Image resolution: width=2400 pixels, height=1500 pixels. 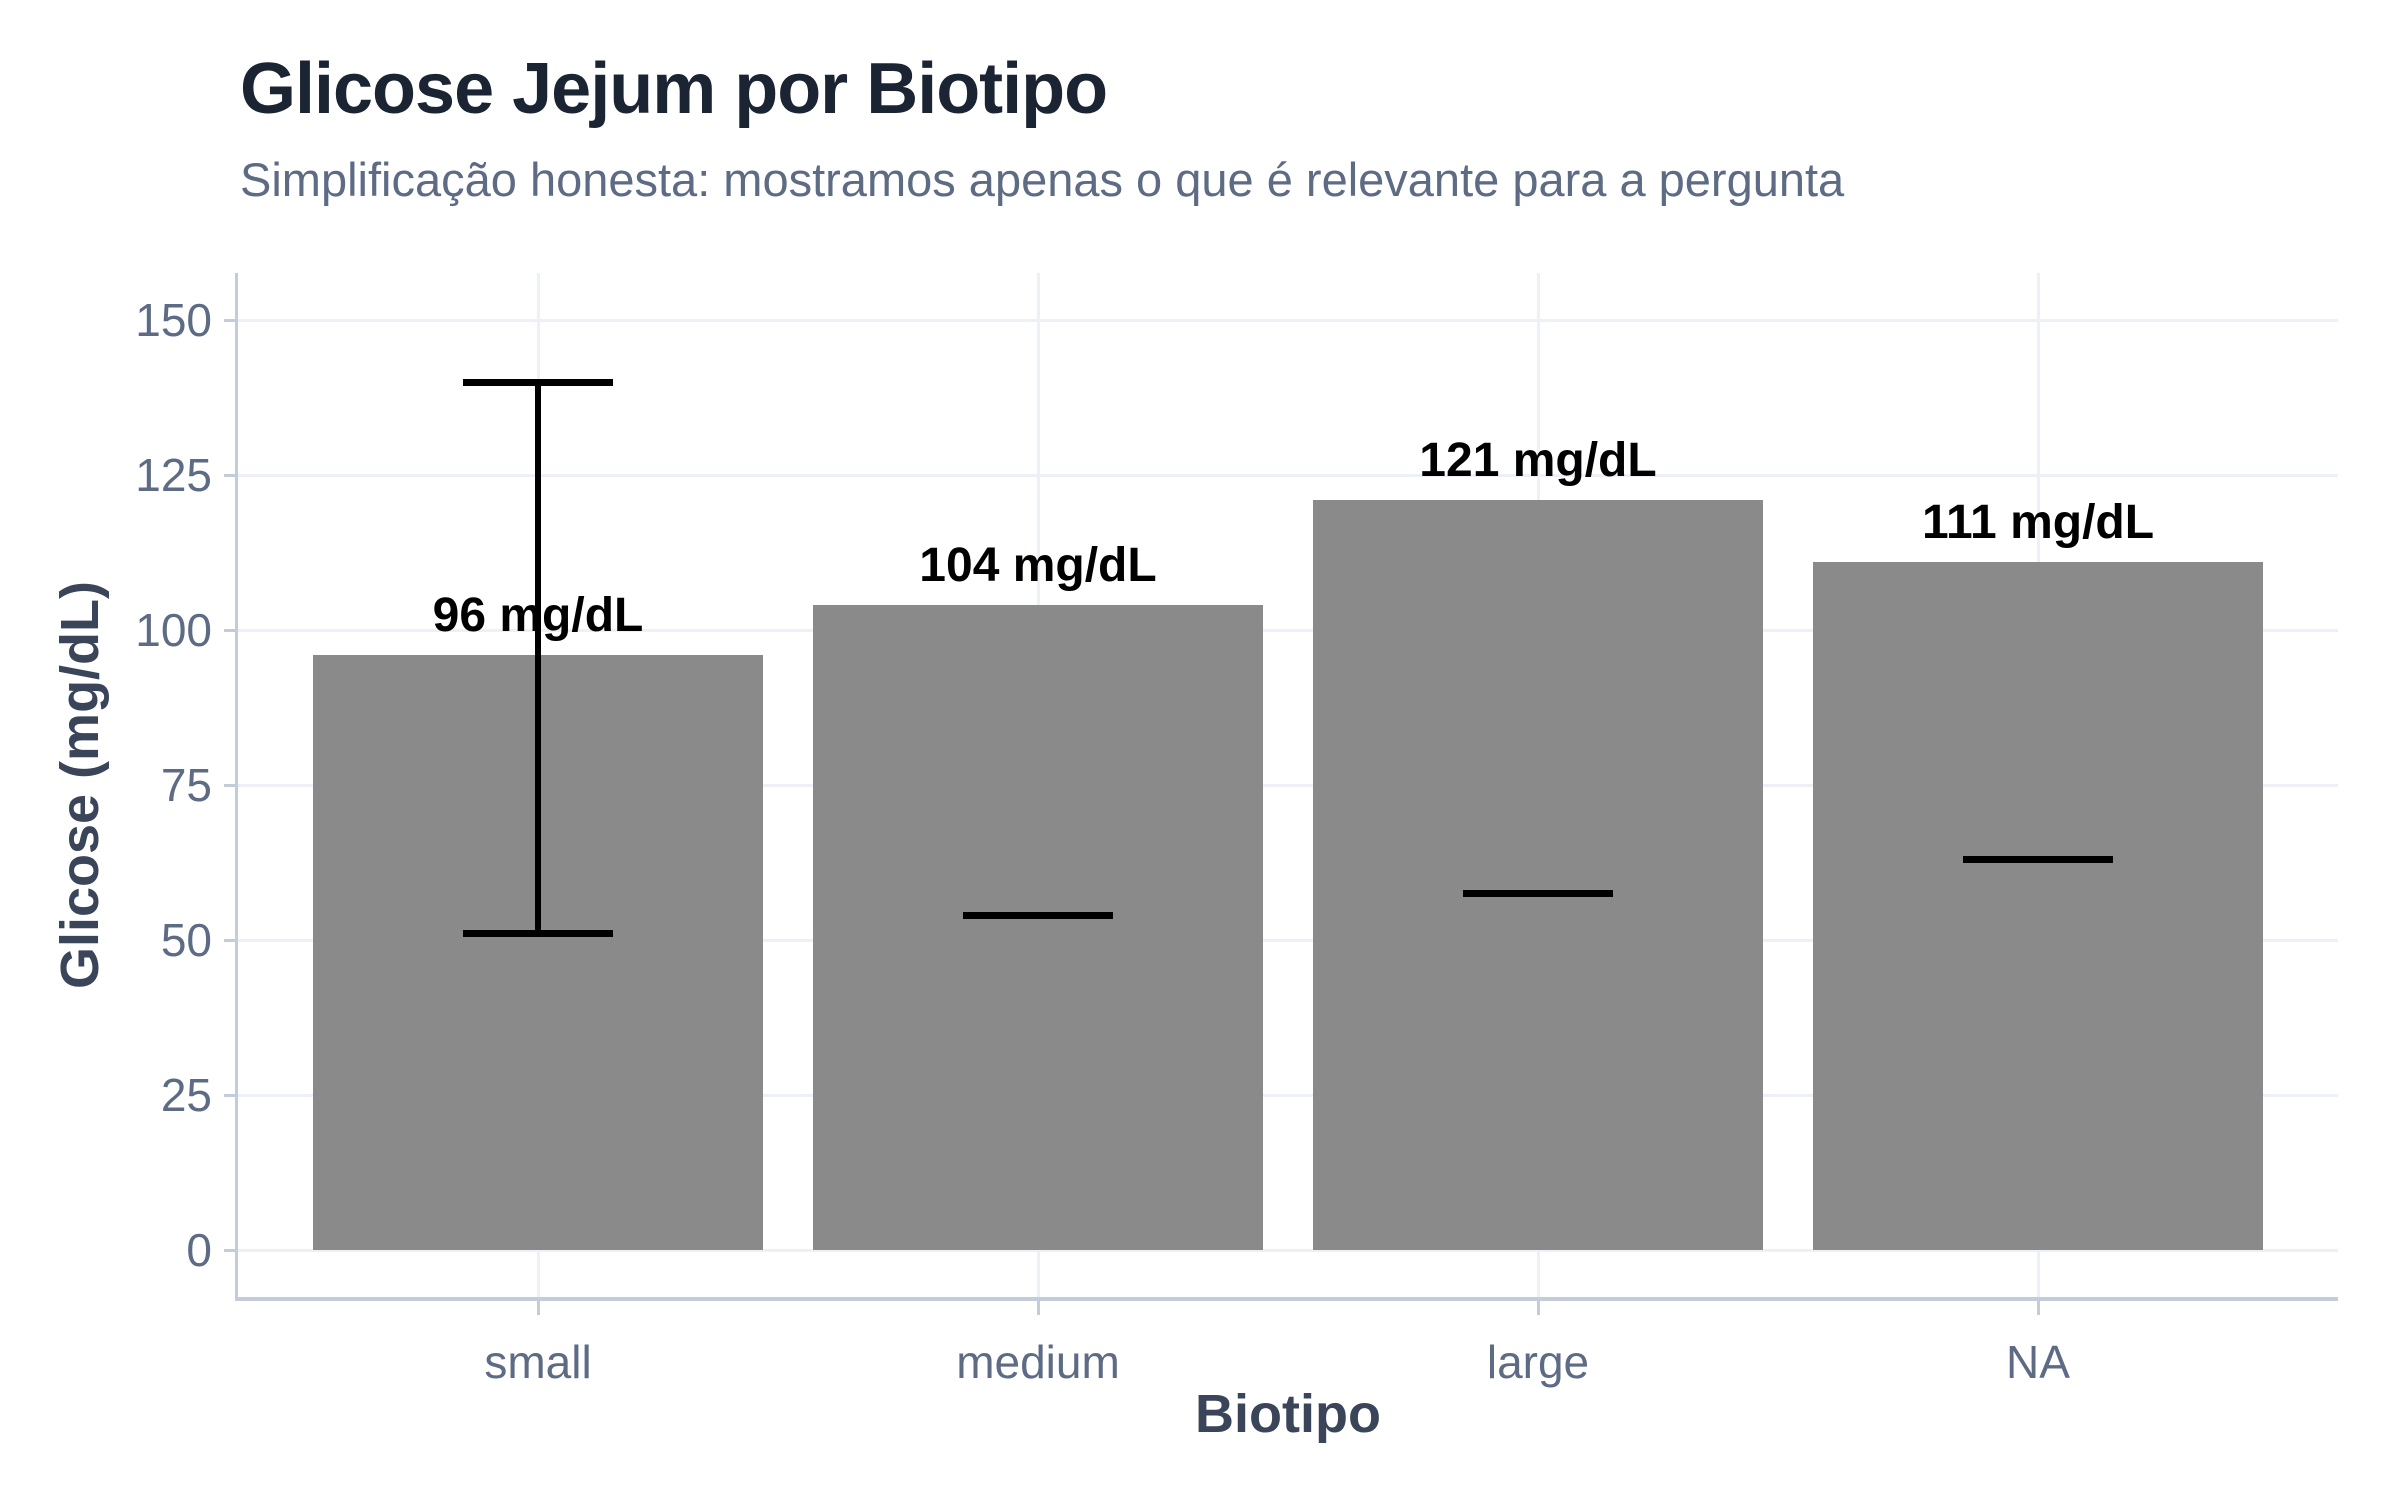 I want to click on x-tick-label-large: large, so click(x=1538, y=1362).